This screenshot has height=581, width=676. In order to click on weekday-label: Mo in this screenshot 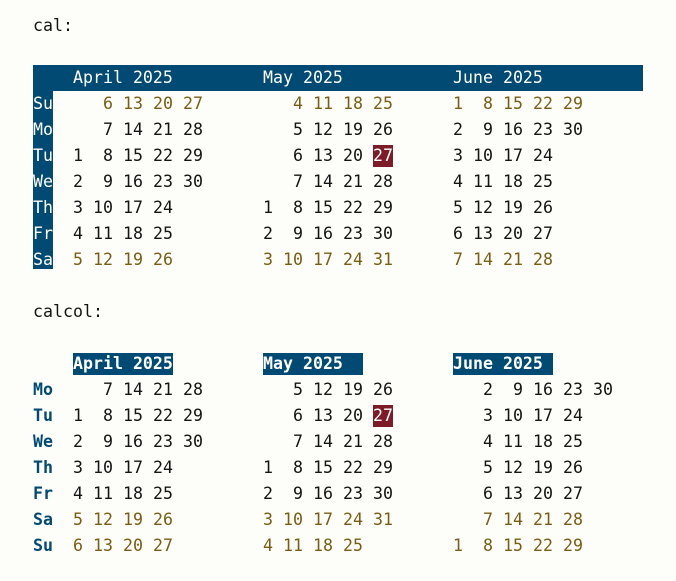, I will do `click(43, 389)`.